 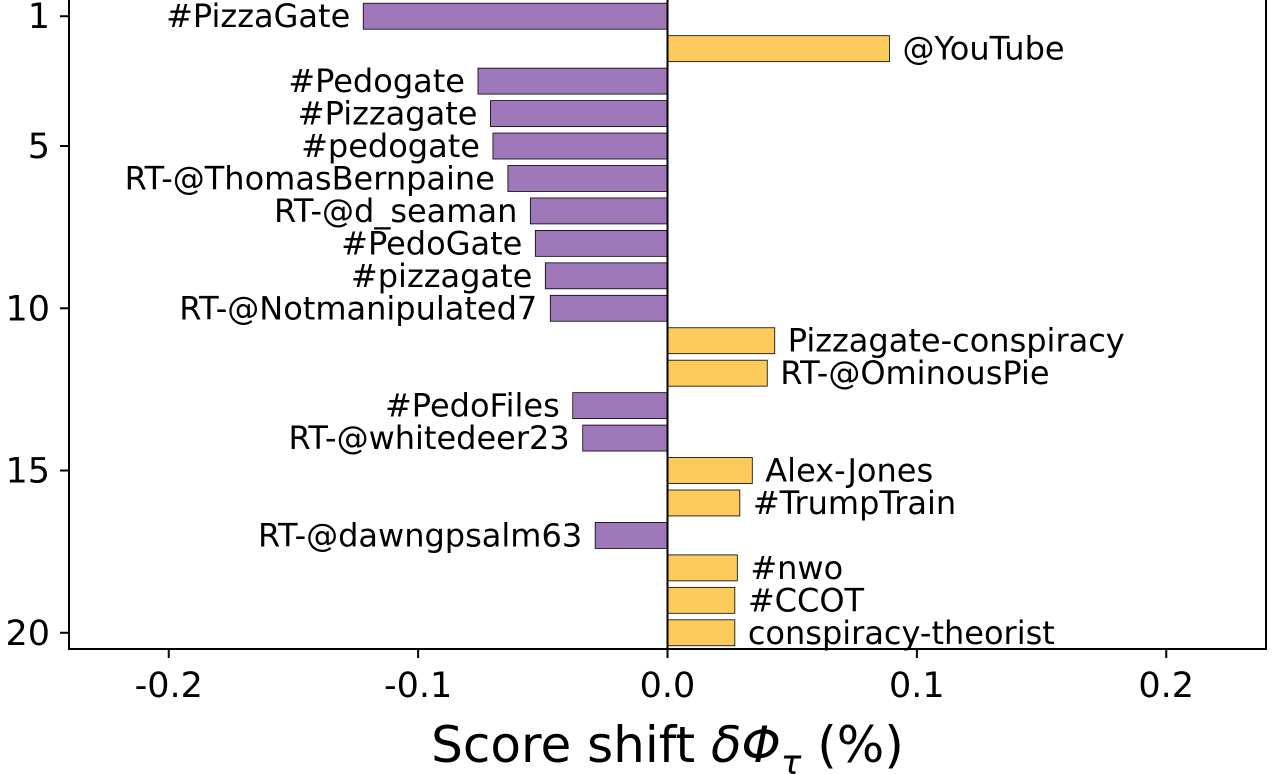 What do you see at coordinates (39, 147) in the screenshot?
I see `y-tick-label: 5` at bounding box center [39, 147].